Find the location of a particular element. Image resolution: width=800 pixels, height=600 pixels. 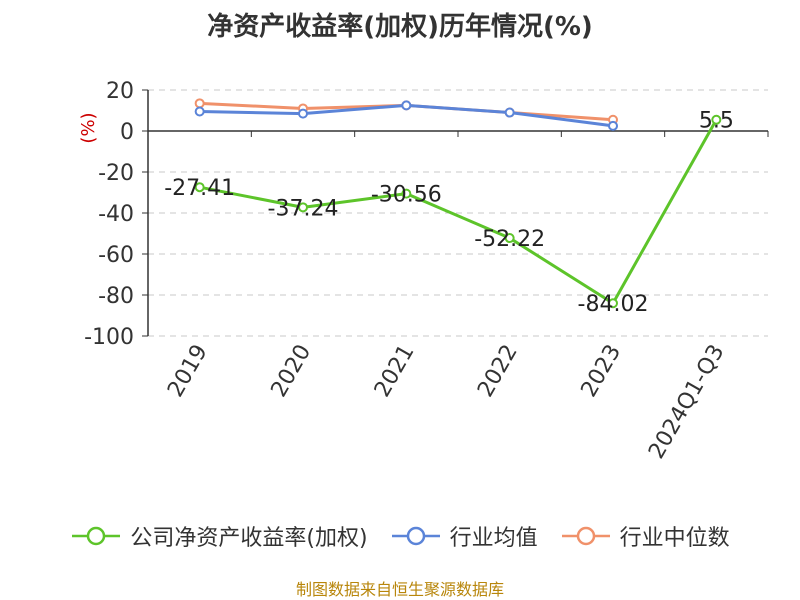

chart-title: 净资产收益率(加权)历年情况(%) is located at coordinates (400, 27).